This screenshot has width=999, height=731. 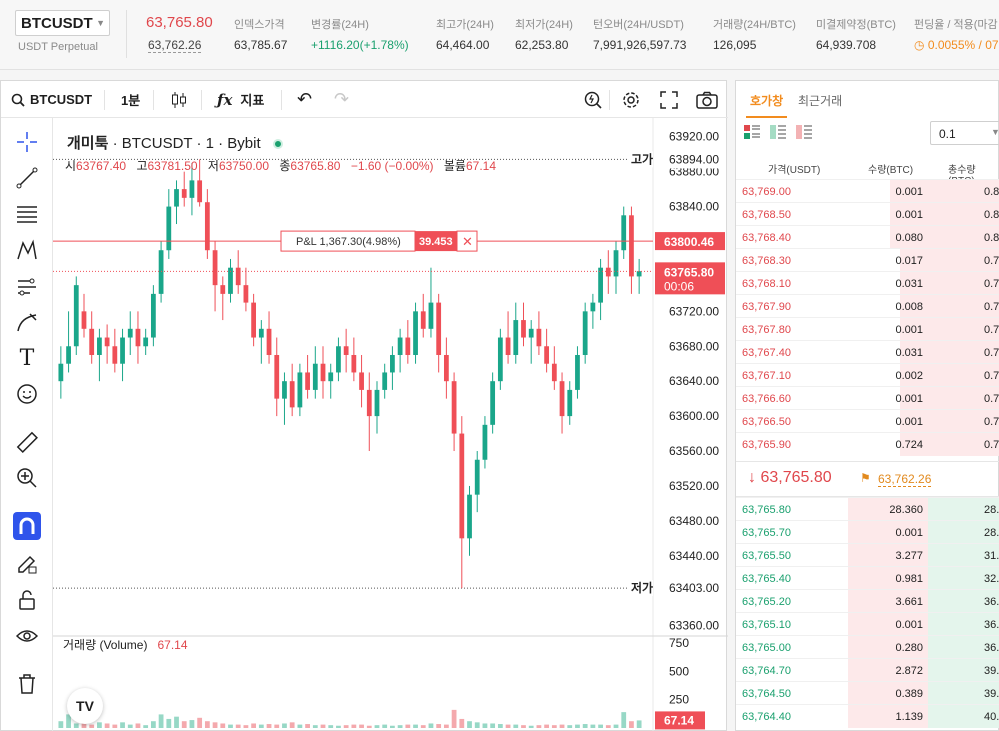 I want to click on visibility-tool, so click(x=27, y=636).